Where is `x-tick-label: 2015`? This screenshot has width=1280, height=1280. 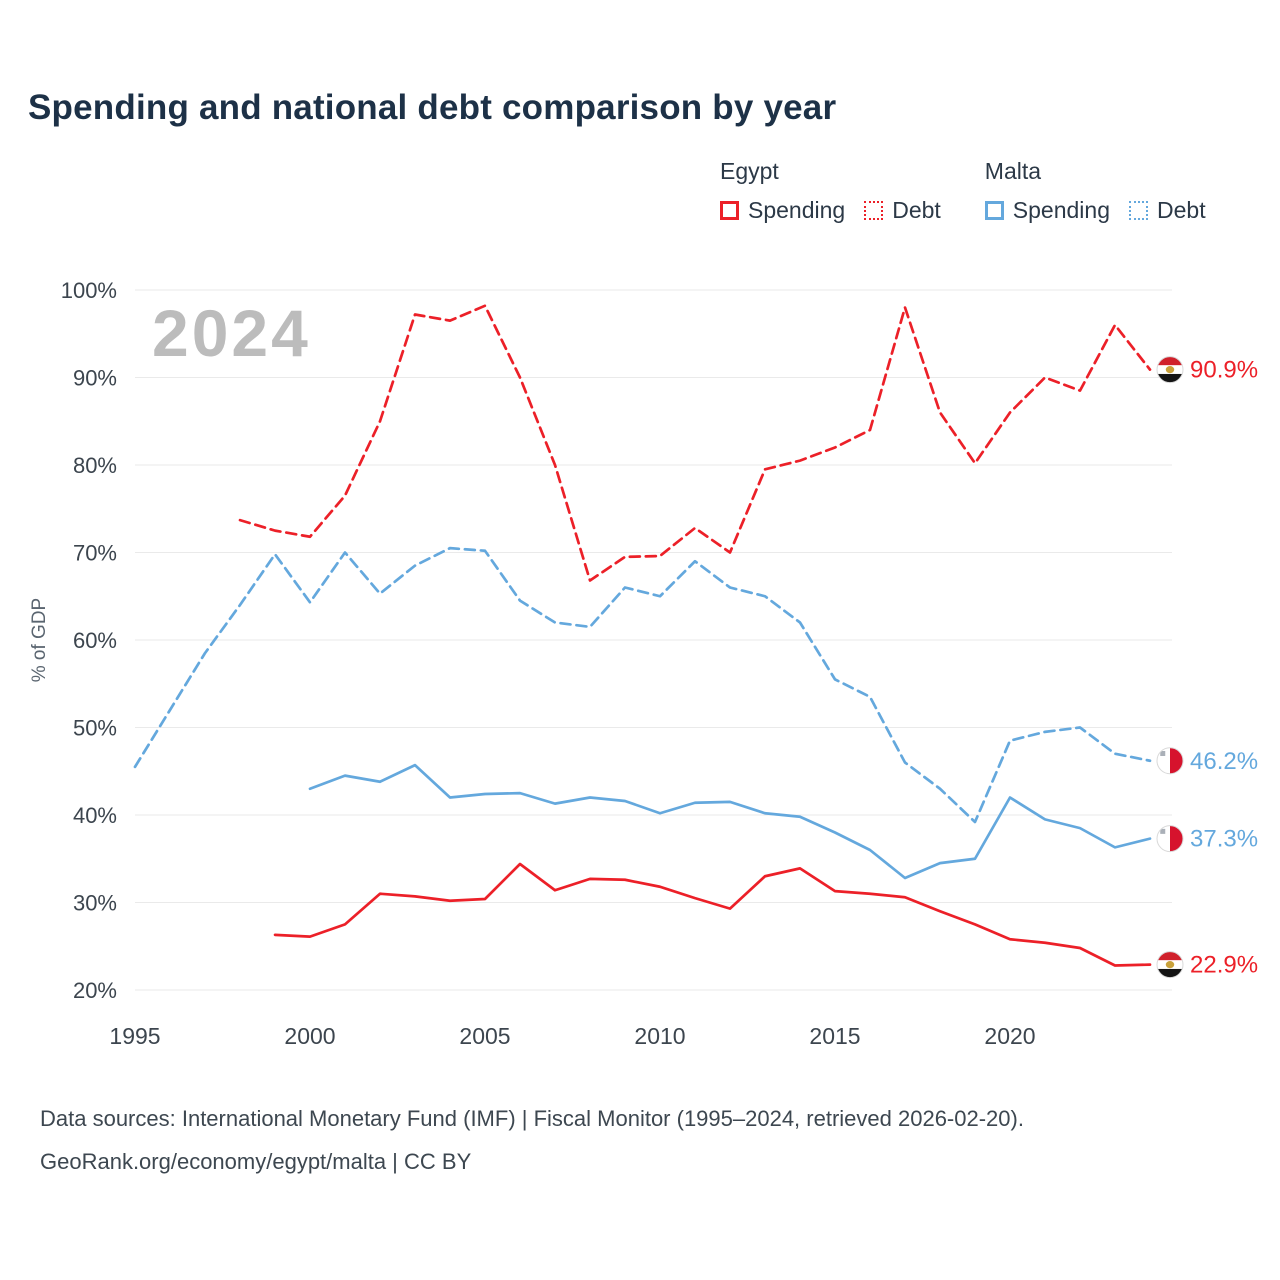 x-tick-label: 2015 is located at coordinates (834, 1036).